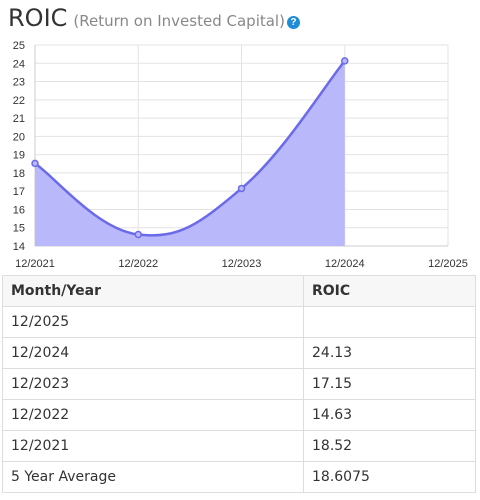 The height and width of the screenshot is (500, 480). I want to click on table-header-row: Month/Year ROIC, so click(239, 291).